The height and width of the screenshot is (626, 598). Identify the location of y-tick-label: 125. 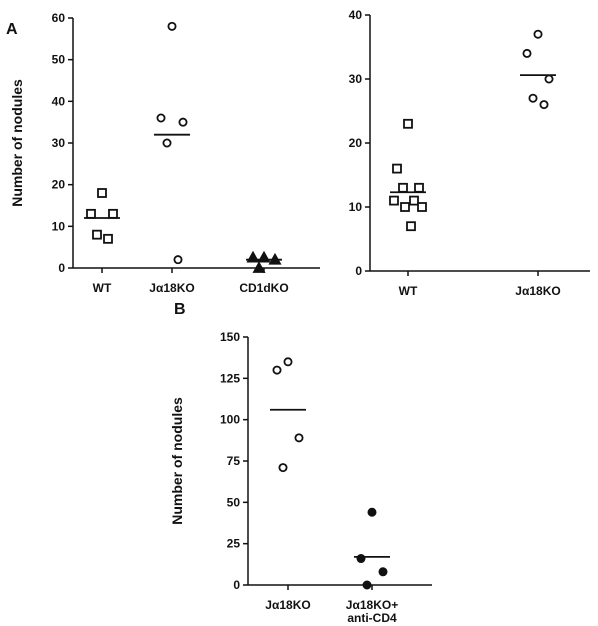
(230, 378).